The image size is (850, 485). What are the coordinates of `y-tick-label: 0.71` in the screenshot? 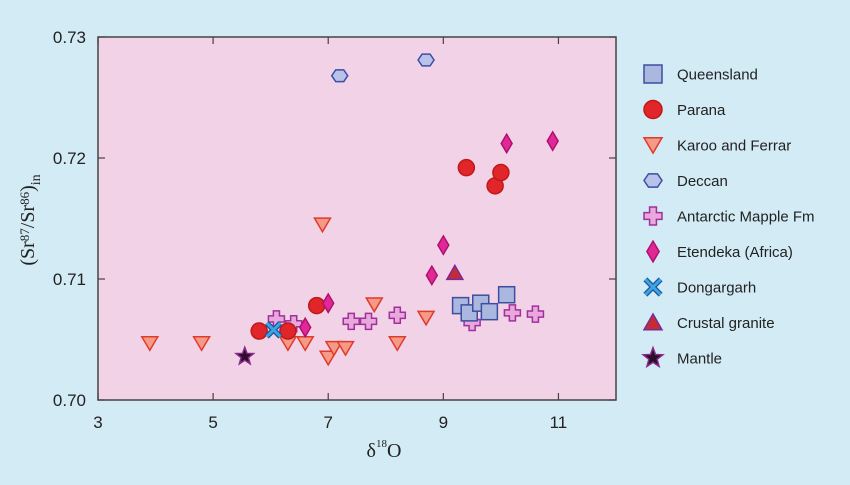 It's located at (69, 279).